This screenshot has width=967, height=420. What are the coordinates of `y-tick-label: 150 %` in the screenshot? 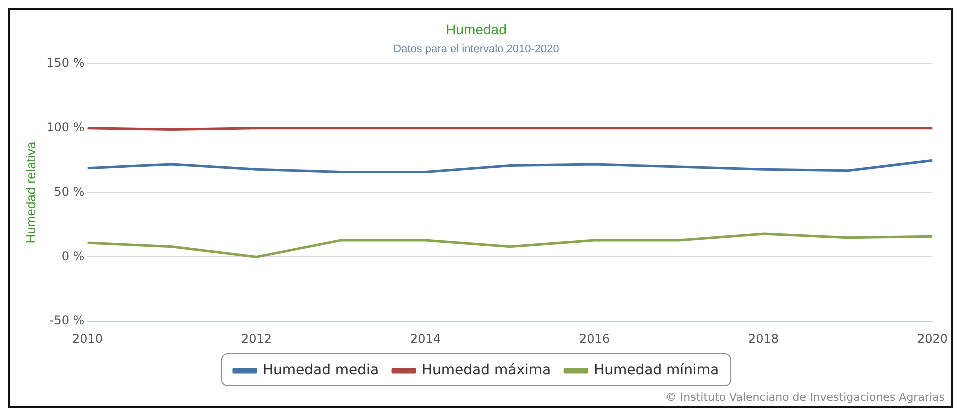 It's located at (65, 63).